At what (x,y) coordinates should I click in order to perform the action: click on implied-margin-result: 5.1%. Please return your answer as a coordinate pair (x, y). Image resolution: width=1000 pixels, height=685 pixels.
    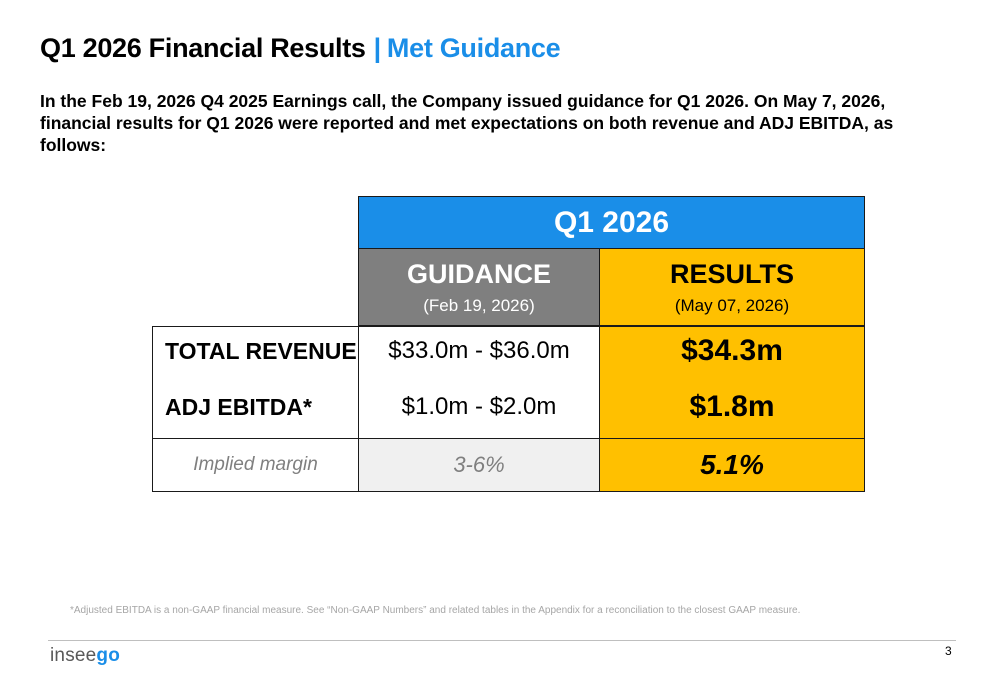
    Looking at the image, I should click on (732, 465).